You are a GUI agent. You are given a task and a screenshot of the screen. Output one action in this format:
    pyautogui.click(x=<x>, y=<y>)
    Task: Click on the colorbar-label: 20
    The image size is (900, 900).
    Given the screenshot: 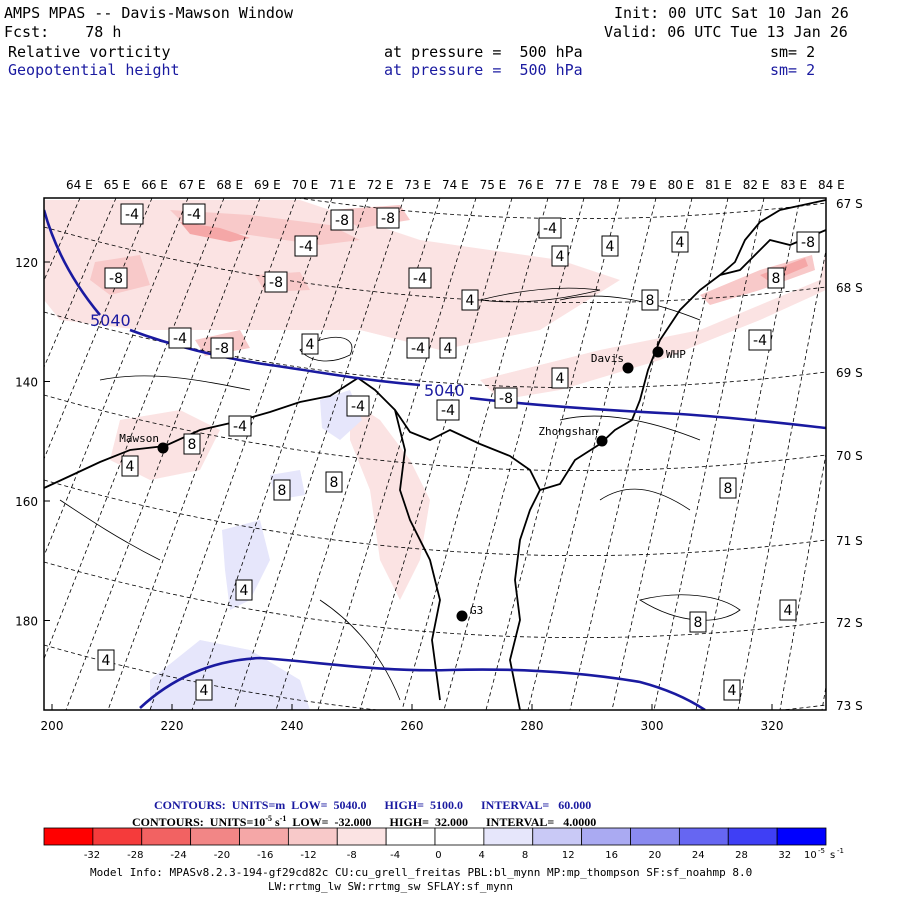 What is the action you would take?
    pyautogui.click(x=655, y=855)
    